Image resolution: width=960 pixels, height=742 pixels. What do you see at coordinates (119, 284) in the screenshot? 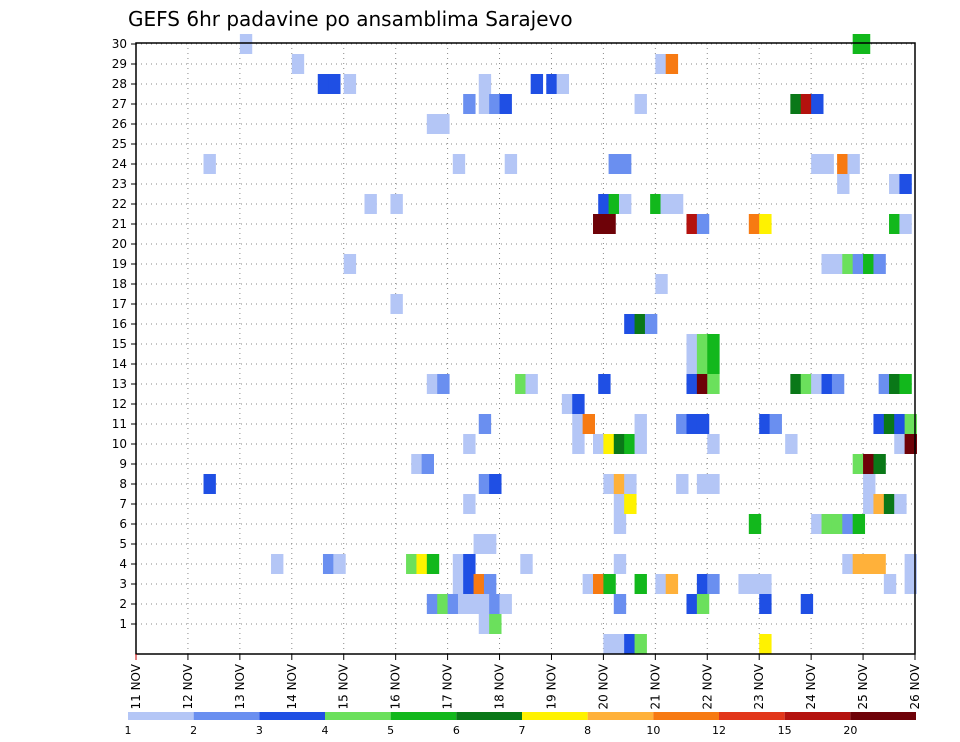
I see `y-tick-label: 18` at bounding box center [119, 284].